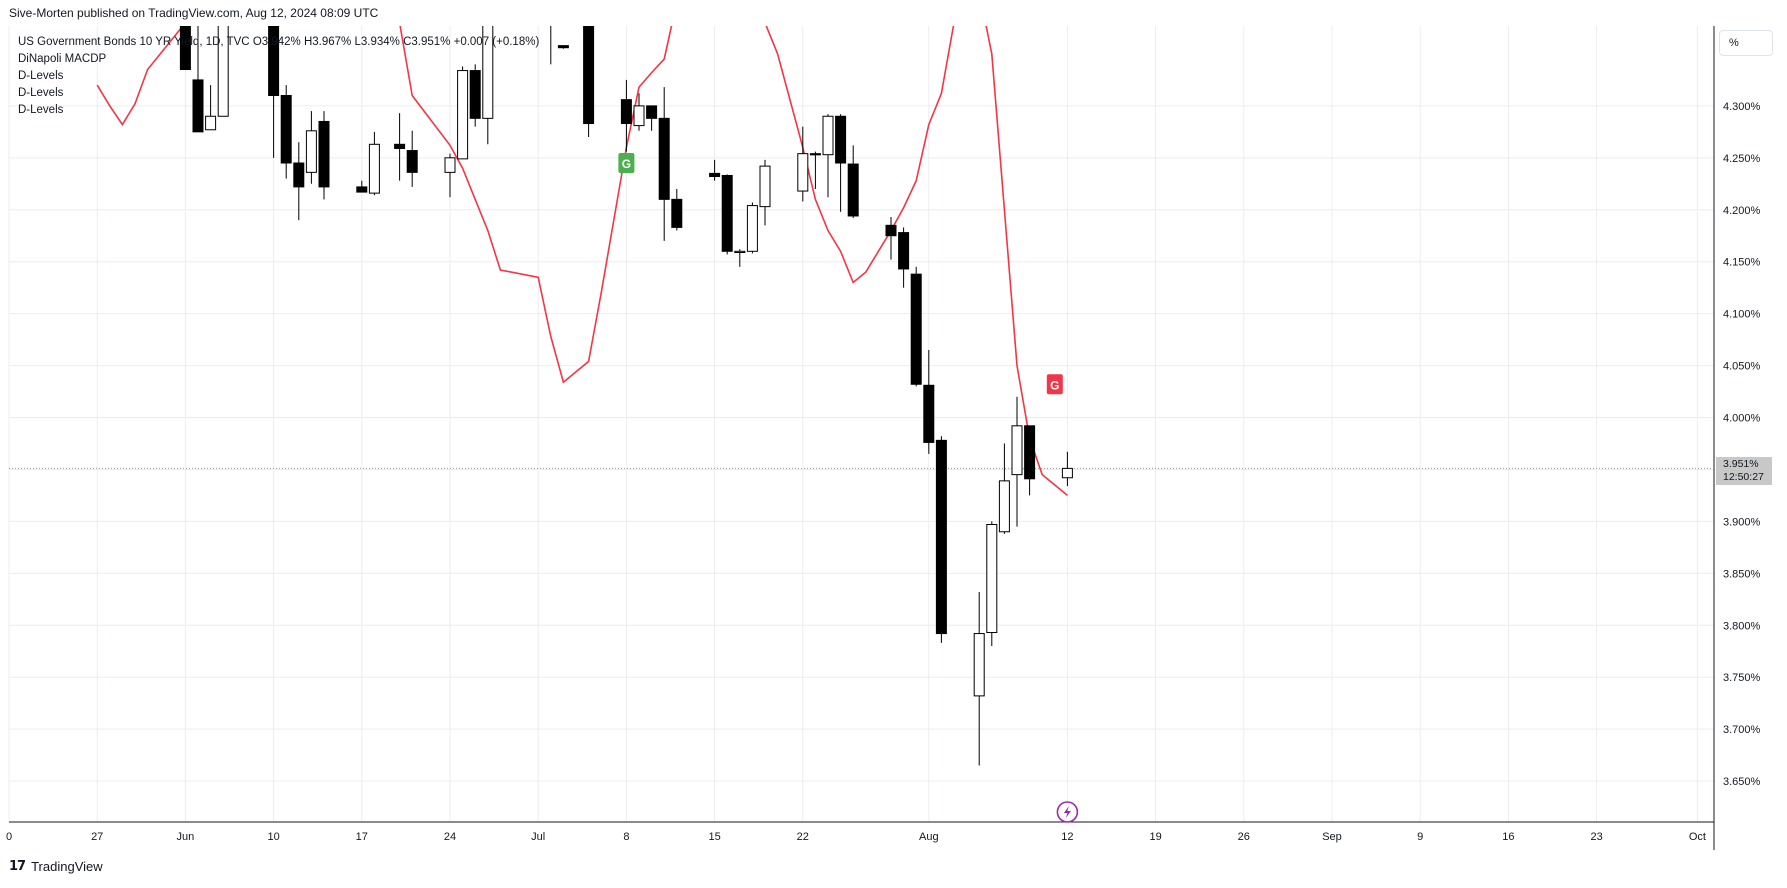 The width and height of the screenshot is (1787, 888). What do you see at coordinates (1332, 837) in the screenshot?
I see `x-tick-label: Sep` at bounding box center [1332, 837].